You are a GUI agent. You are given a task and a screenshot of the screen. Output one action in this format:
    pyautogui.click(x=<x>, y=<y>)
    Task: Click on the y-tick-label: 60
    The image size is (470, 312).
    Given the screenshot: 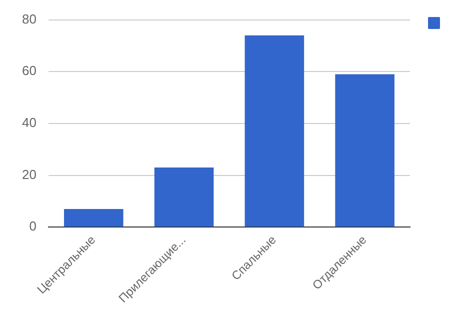 What is the action you would take?
    pyautogui.click(x=29, y=70)
    